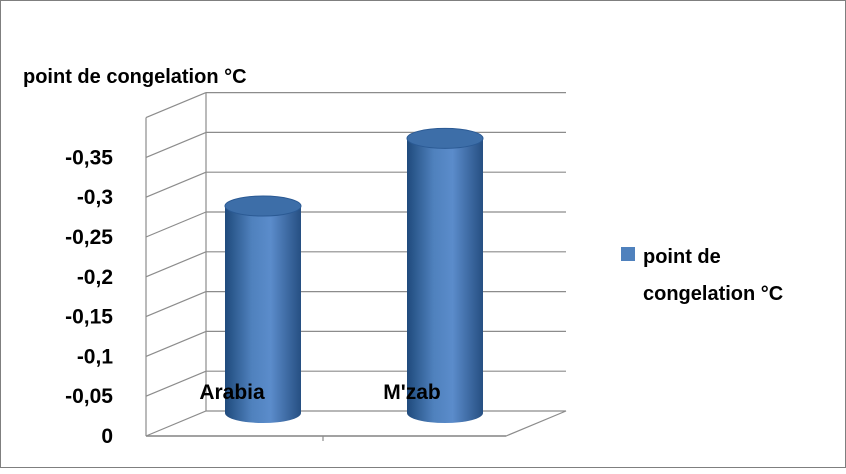 This screenshot has height=474, width=846. What do you see at coordinates (135, 77) in the screenshot?
I see `chart-title: point de congelation °C` at bounding box center [135, 77].